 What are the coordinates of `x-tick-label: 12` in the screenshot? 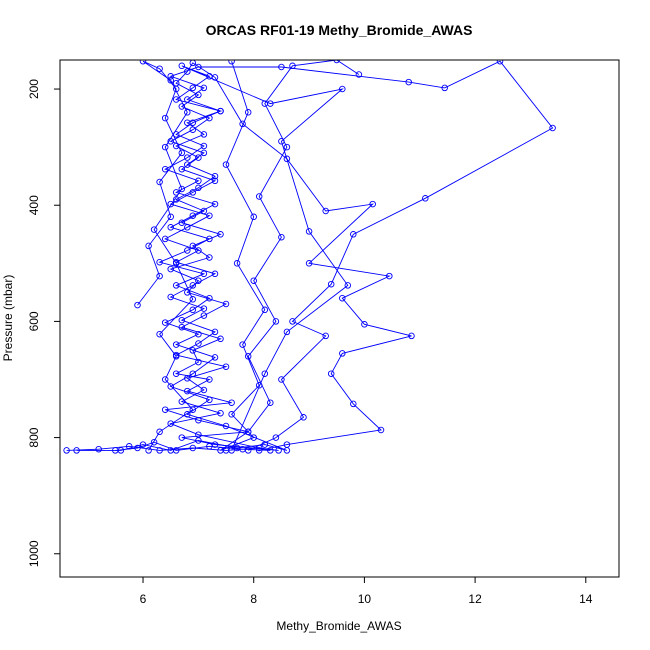 It's located at (475, 599).